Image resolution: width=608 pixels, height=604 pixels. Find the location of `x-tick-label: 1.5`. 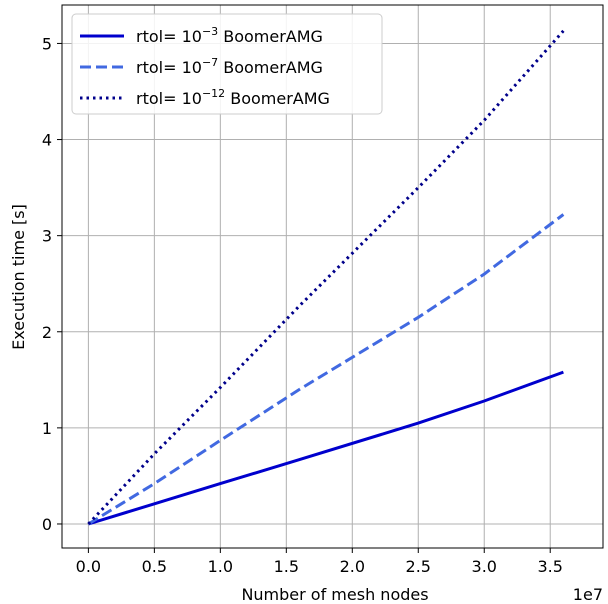

x-tick-label: 1.5 is located at coordinates (286, 566).